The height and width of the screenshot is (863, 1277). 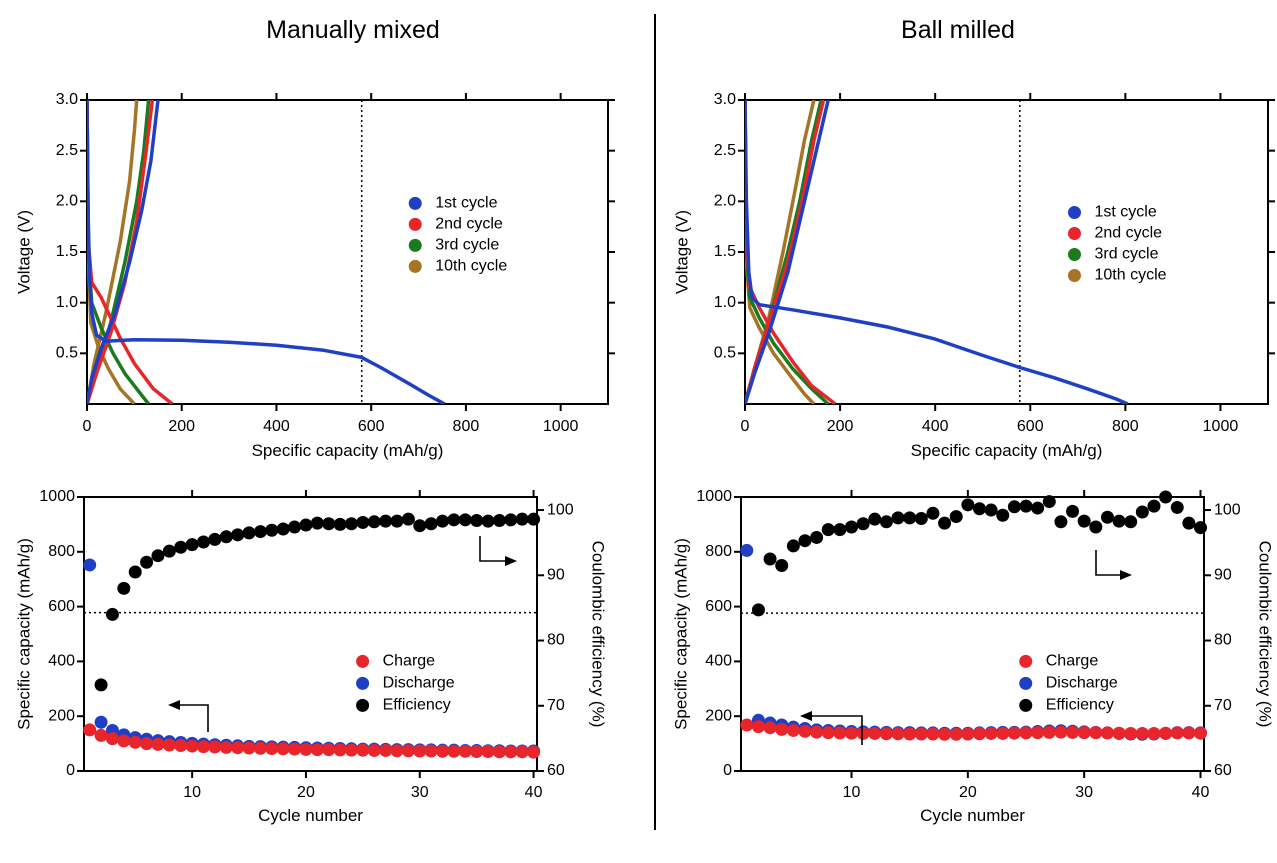 I want to click on y2-tick-label: 90, so click(x=1223, y=575).